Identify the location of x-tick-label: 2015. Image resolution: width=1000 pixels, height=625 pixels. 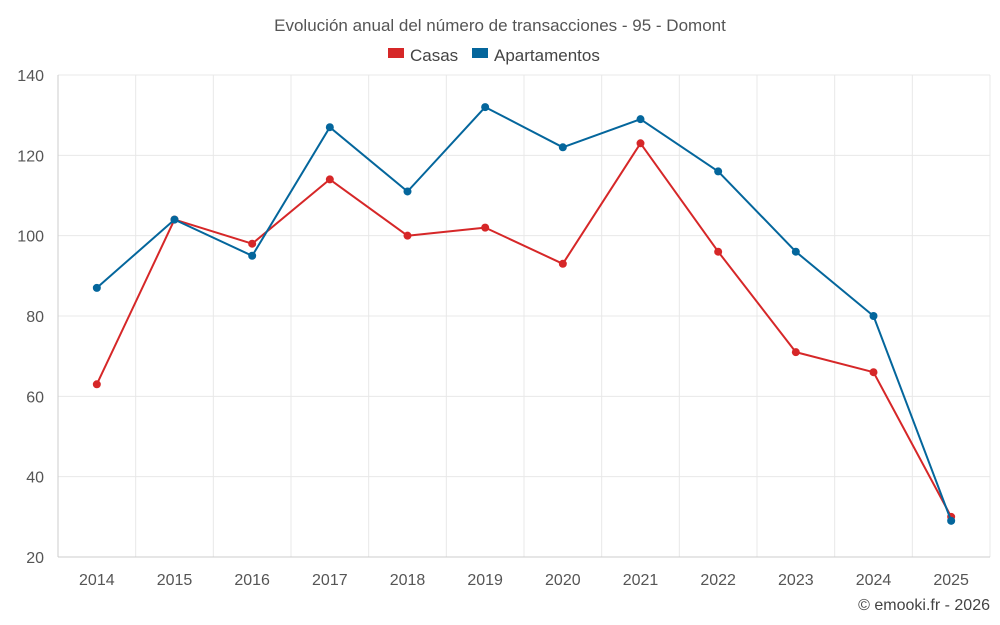
(175, 580).